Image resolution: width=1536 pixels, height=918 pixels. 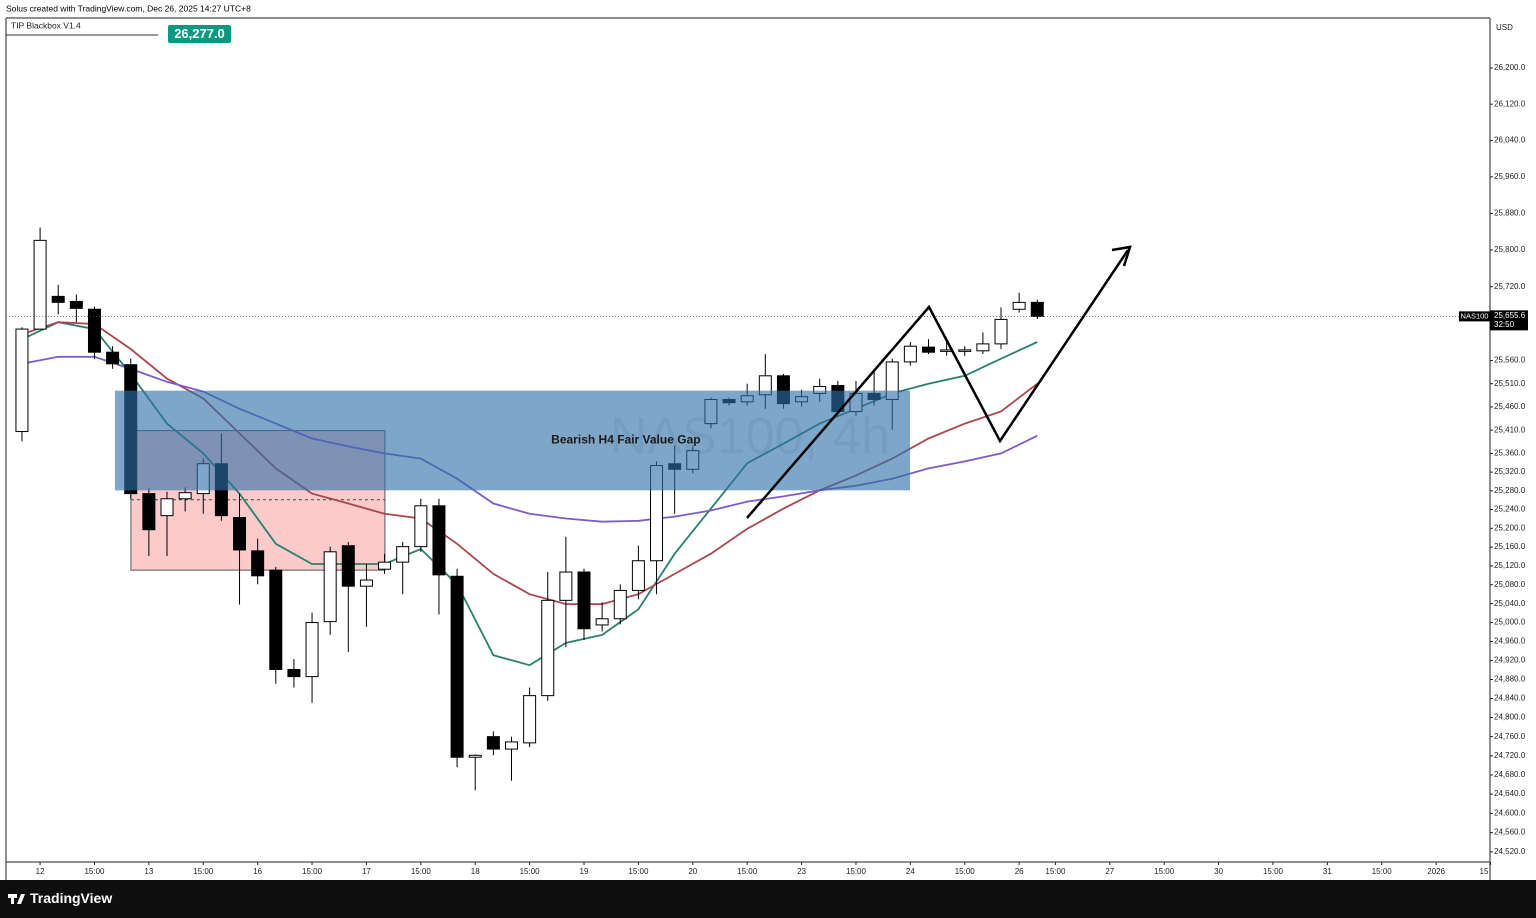 What do you see at coordinates (1436, 871) in the screenshot?
I see `x-tick-label: 2026` at bounding box center [1436, 871].